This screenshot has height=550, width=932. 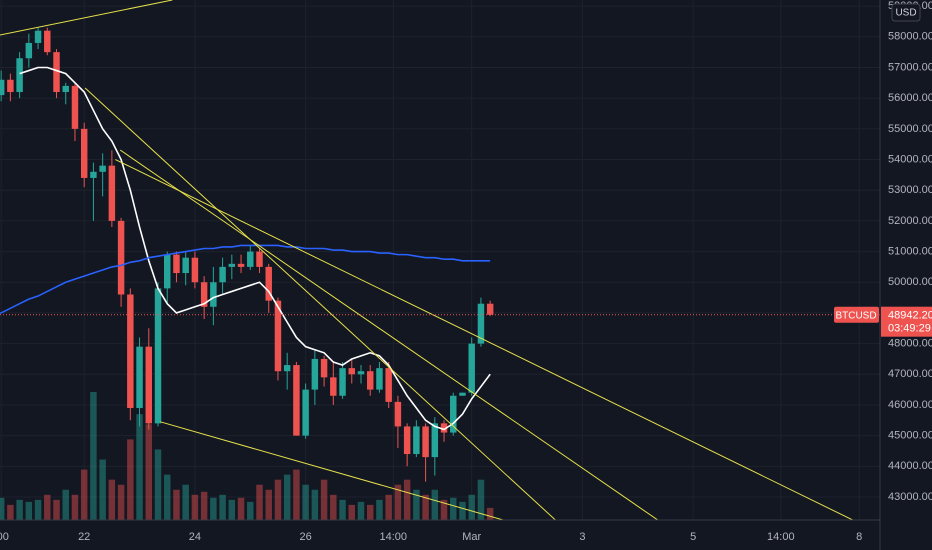 What do you see at coordinates (910, 497) in the screenshot?
I see `y-tick-label: 43000.00` at bounding box center [910, 497].